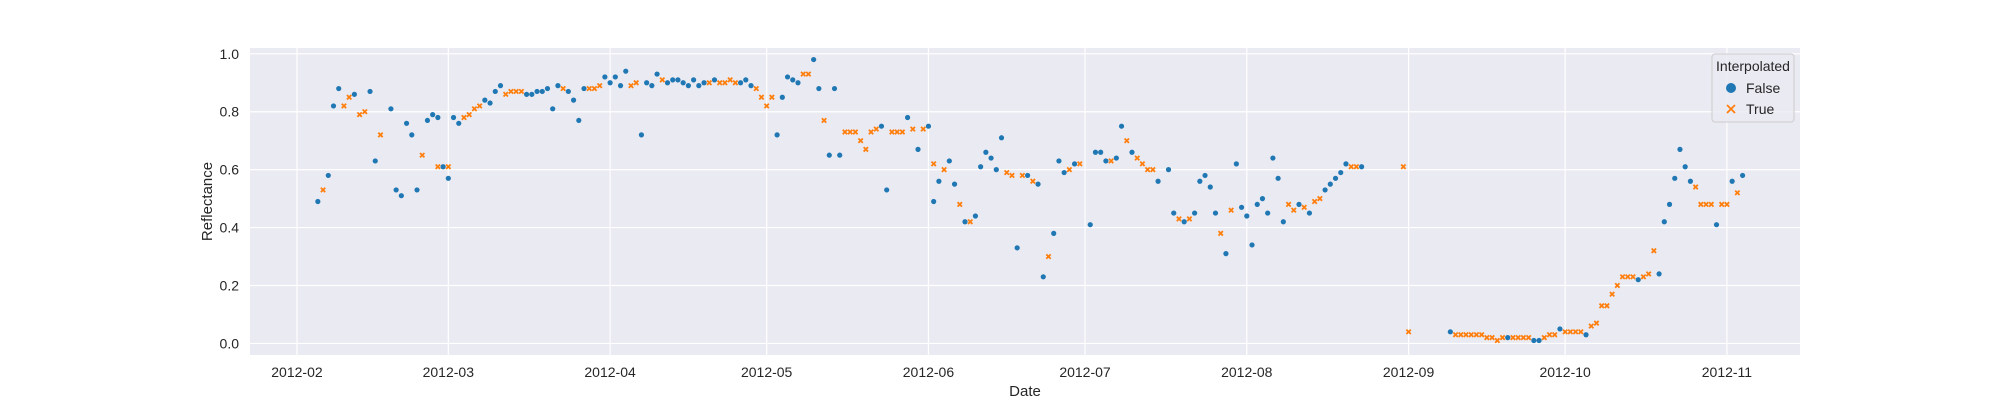 The width and height of the screenshot is (2000, 400). What do you see at coordinates (1753, 98) in the screenshot?
I see `legend-entries: False True` at bounding box center [1753, 98].